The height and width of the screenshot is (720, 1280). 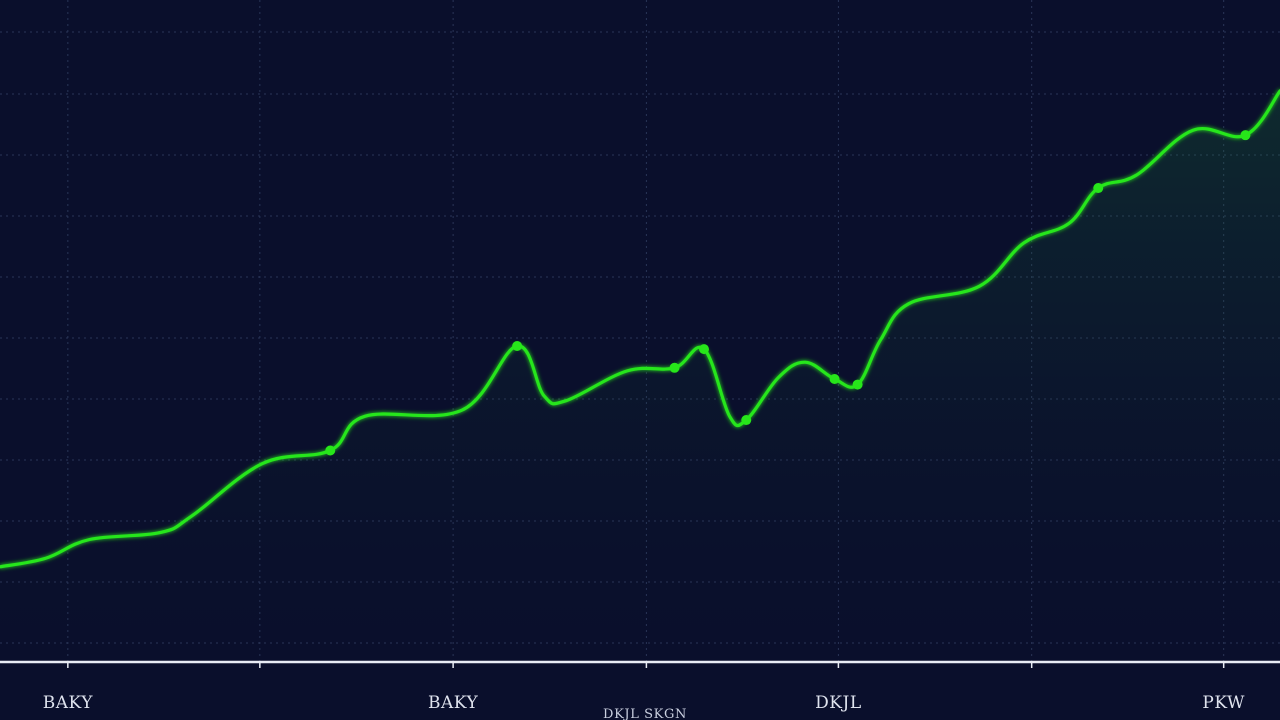 I want to click on x-tick-label: PKW, so click(x=1223, y=703).